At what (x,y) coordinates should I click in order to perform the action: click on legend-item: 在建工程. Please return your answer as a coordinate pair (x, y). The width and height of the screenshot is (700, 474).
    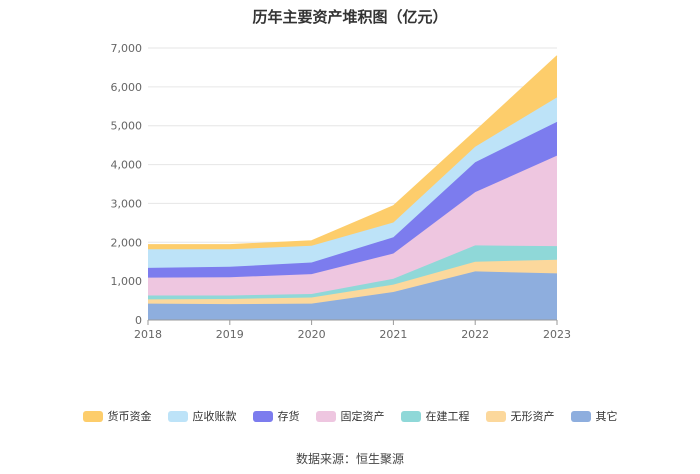
    Looking at the image, I should click on (435, 416).